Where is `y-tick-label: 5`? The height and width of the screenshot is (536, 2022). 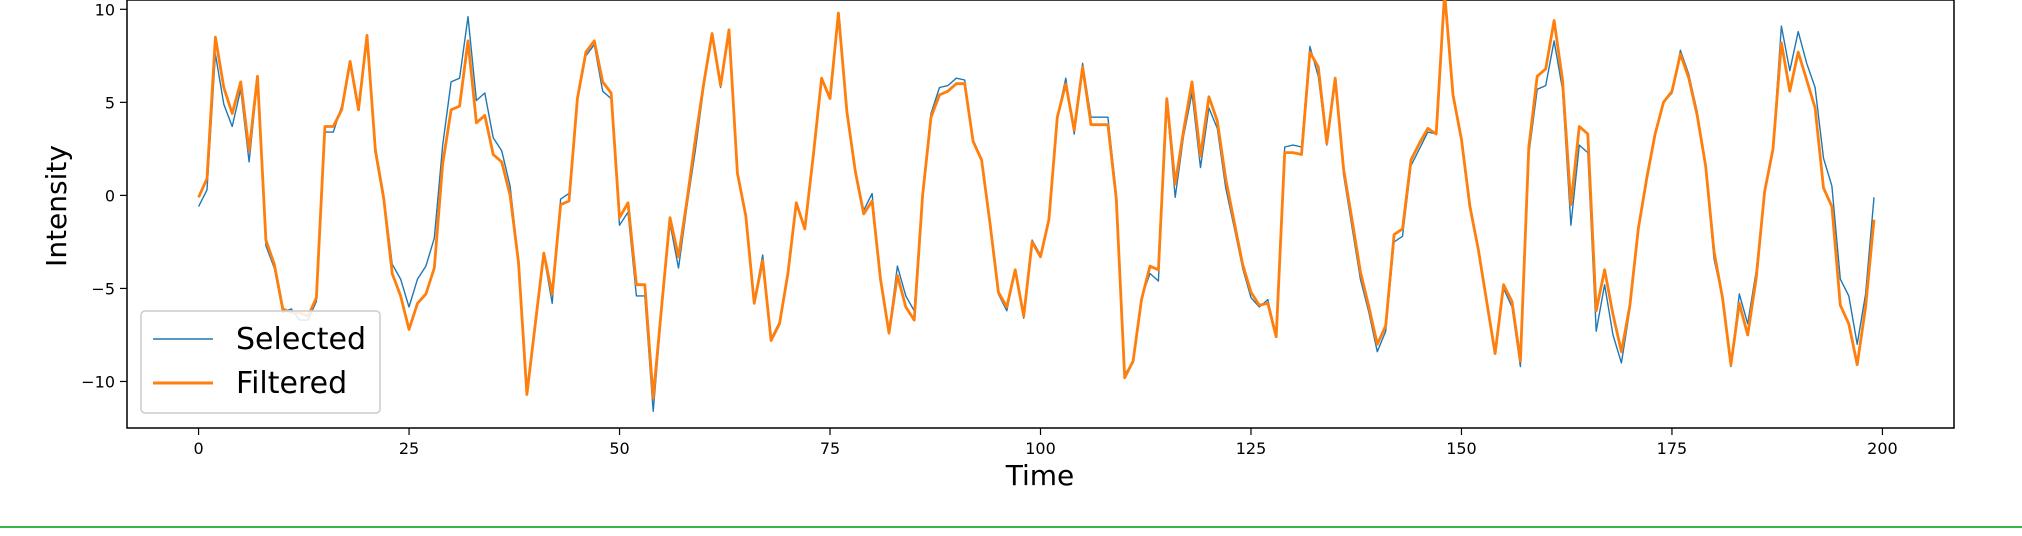 y-tick-label: 5 is located at coordinates (110, 102).